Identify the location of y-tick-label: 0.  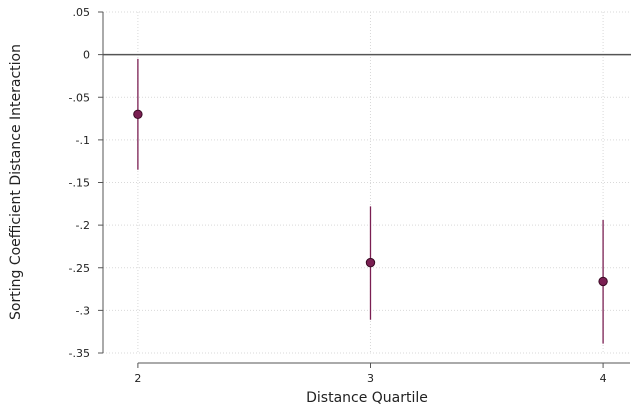
(86, 55).